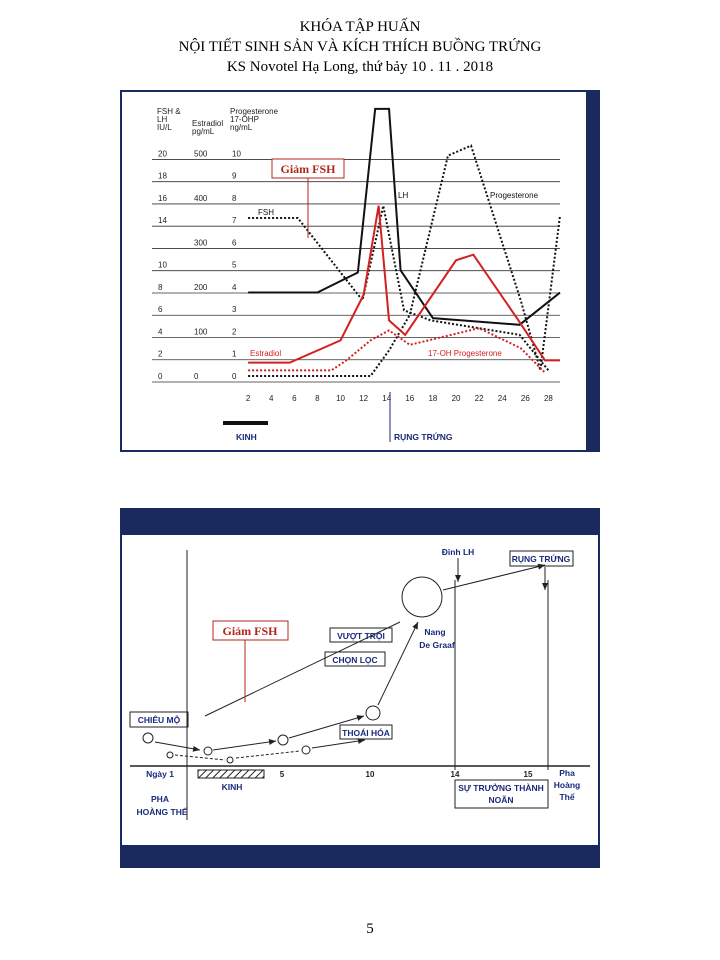  What do you see at coordinates (234, 309) in the screenshot?
I see `y-tick-label: 3` at bounding box center [234, 309].